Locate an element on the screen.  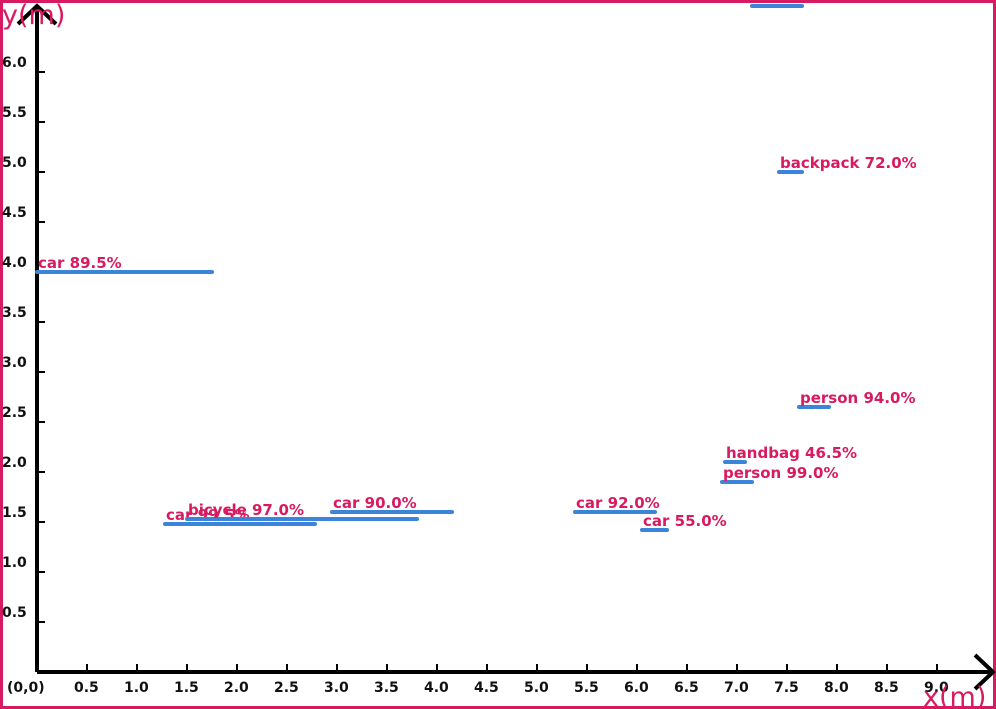
detection-label: car 89.5% is located at coordinates (80, 263).